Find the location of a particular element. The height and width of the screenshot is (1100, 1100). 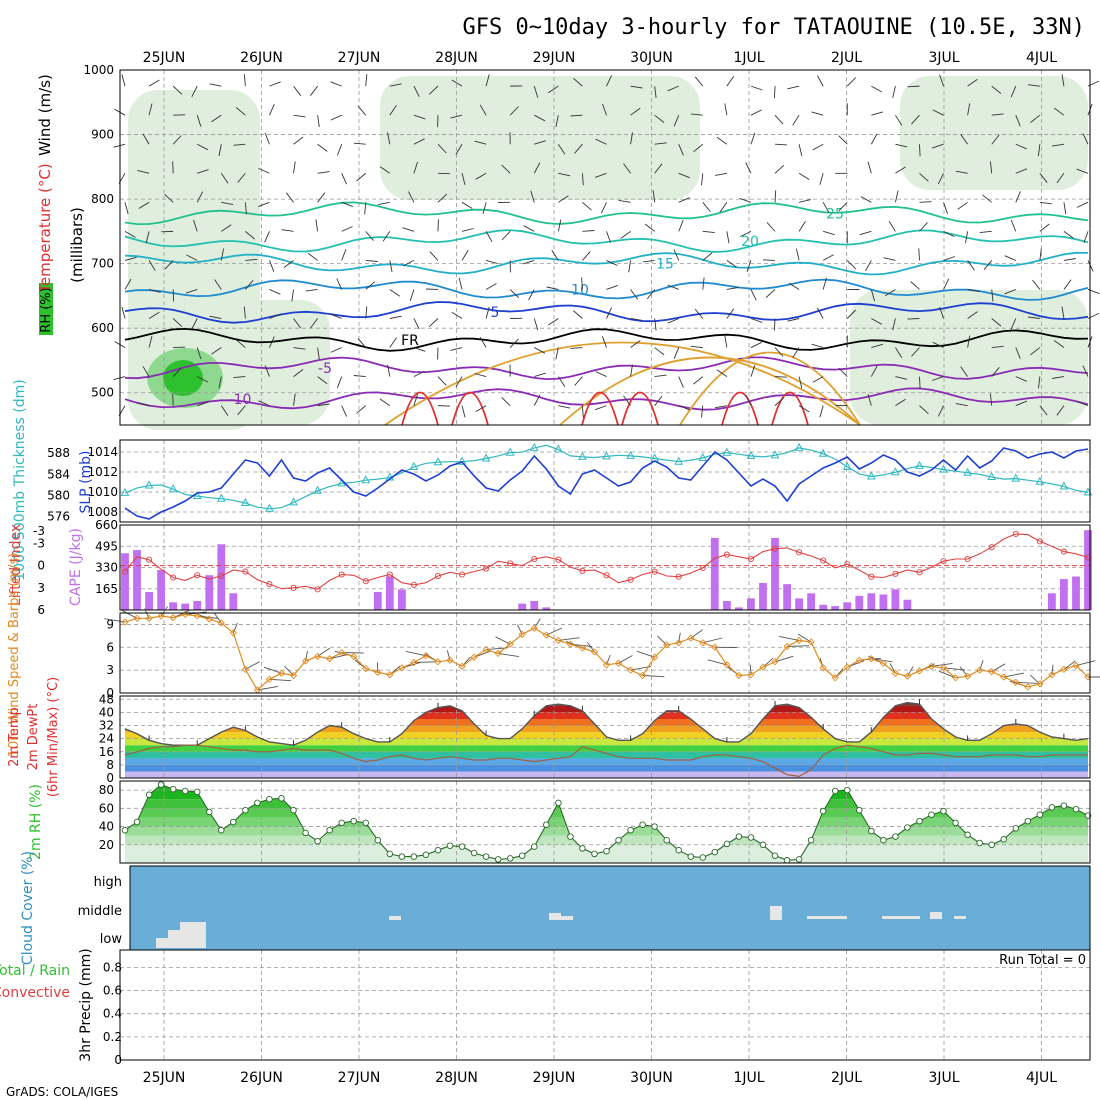

pressure-unit-label: (millibars) is located at coordinates (77, 245).